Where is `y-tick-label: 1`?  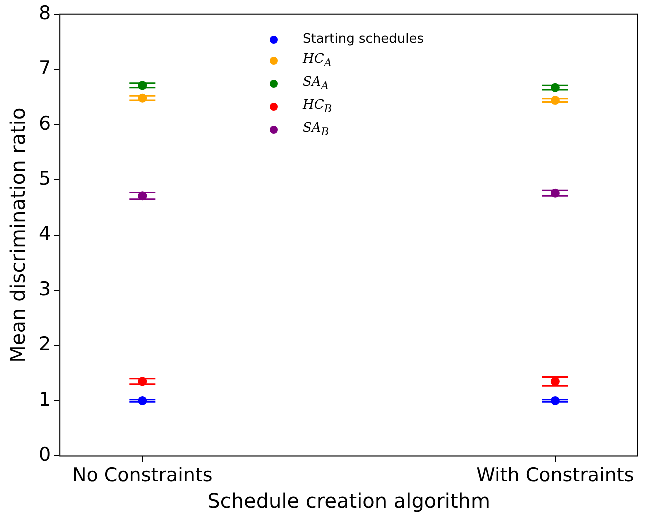 y-tick-label: 1 is located at coordinates (45, 399).